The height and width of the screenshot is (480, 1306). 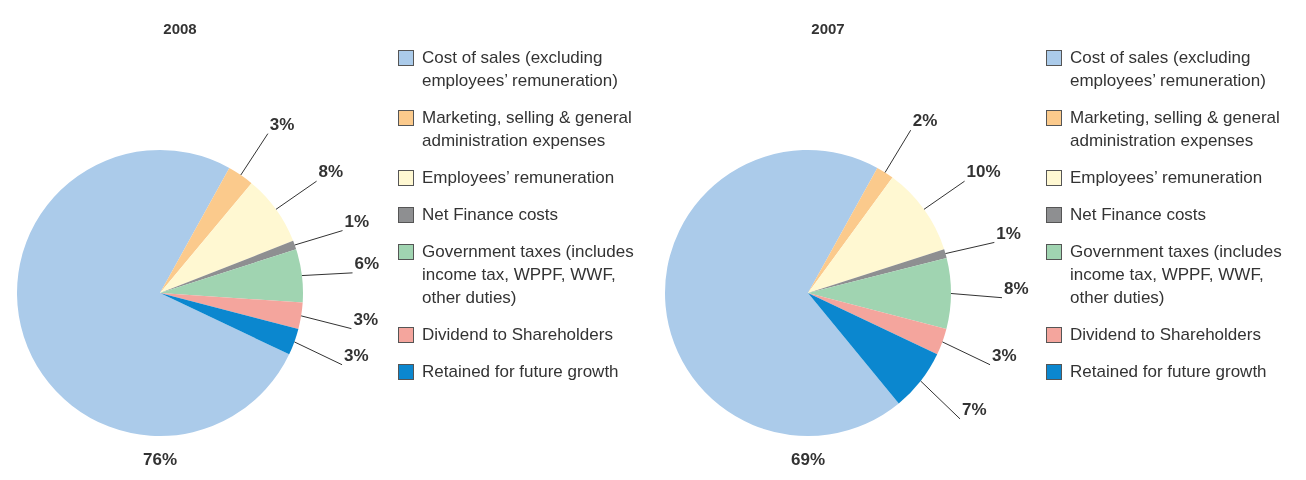 I want to click on data-label: 69%, so click(x=808, y=460).